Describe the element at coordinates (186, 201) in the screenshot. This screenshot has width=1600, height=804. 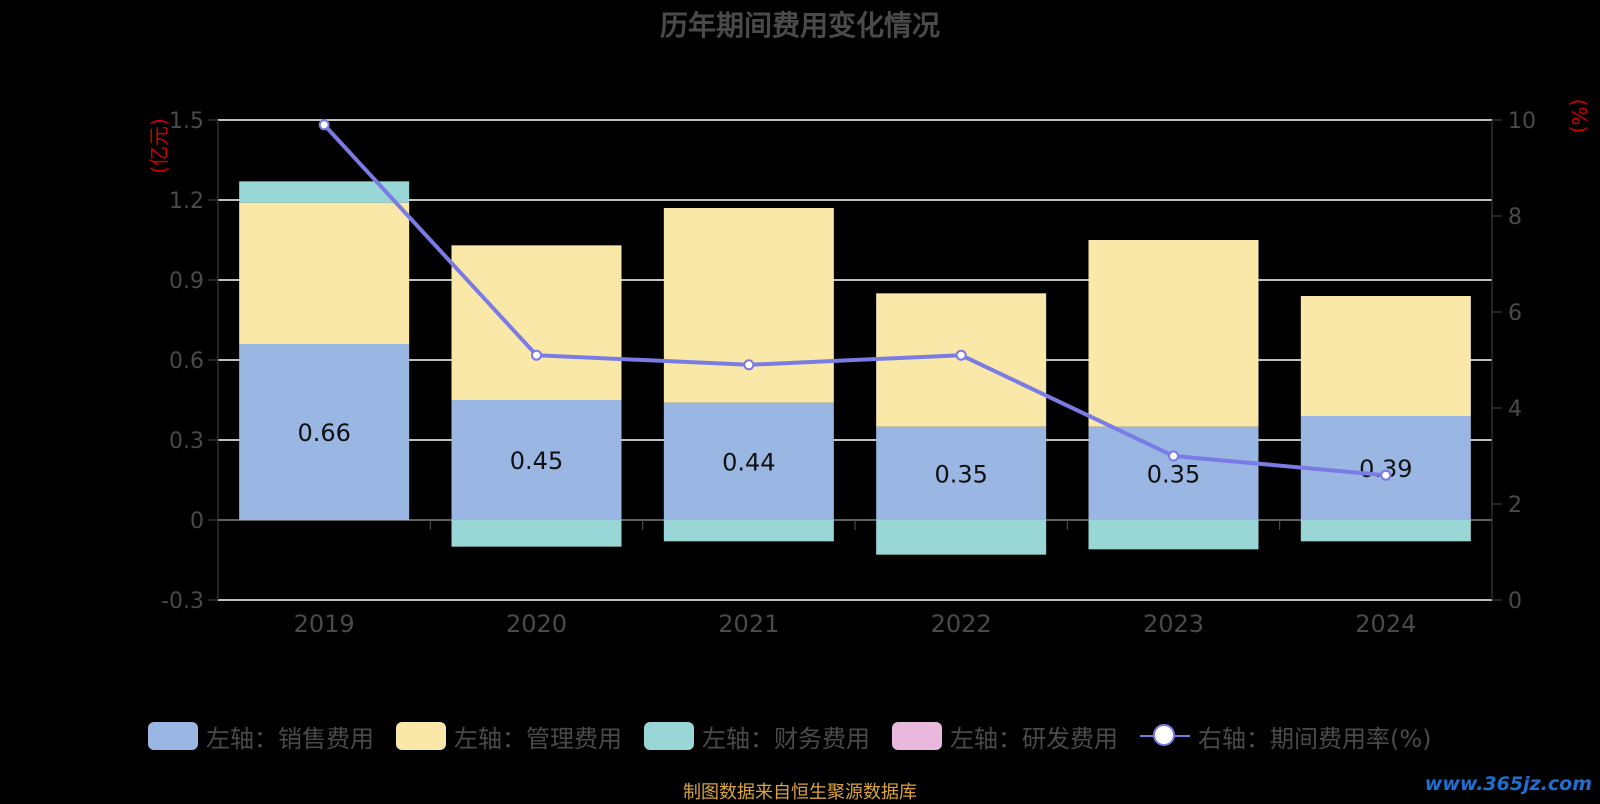
I see `left-tick-label: 1.2` at that location.